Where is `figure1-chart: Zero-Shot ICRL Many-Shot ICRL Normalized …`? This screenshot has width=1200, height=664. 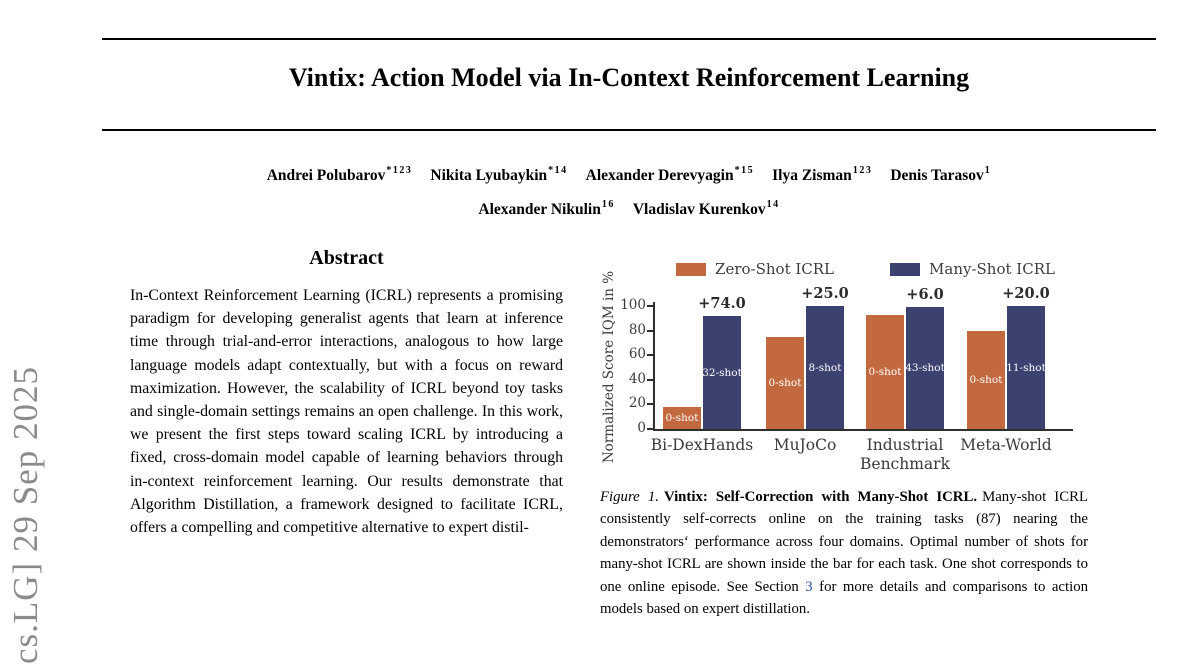 figure1-chart: Zero-Shot ICRL Many-Shot ICRL Normalized … is located at coordinates (844, 366).